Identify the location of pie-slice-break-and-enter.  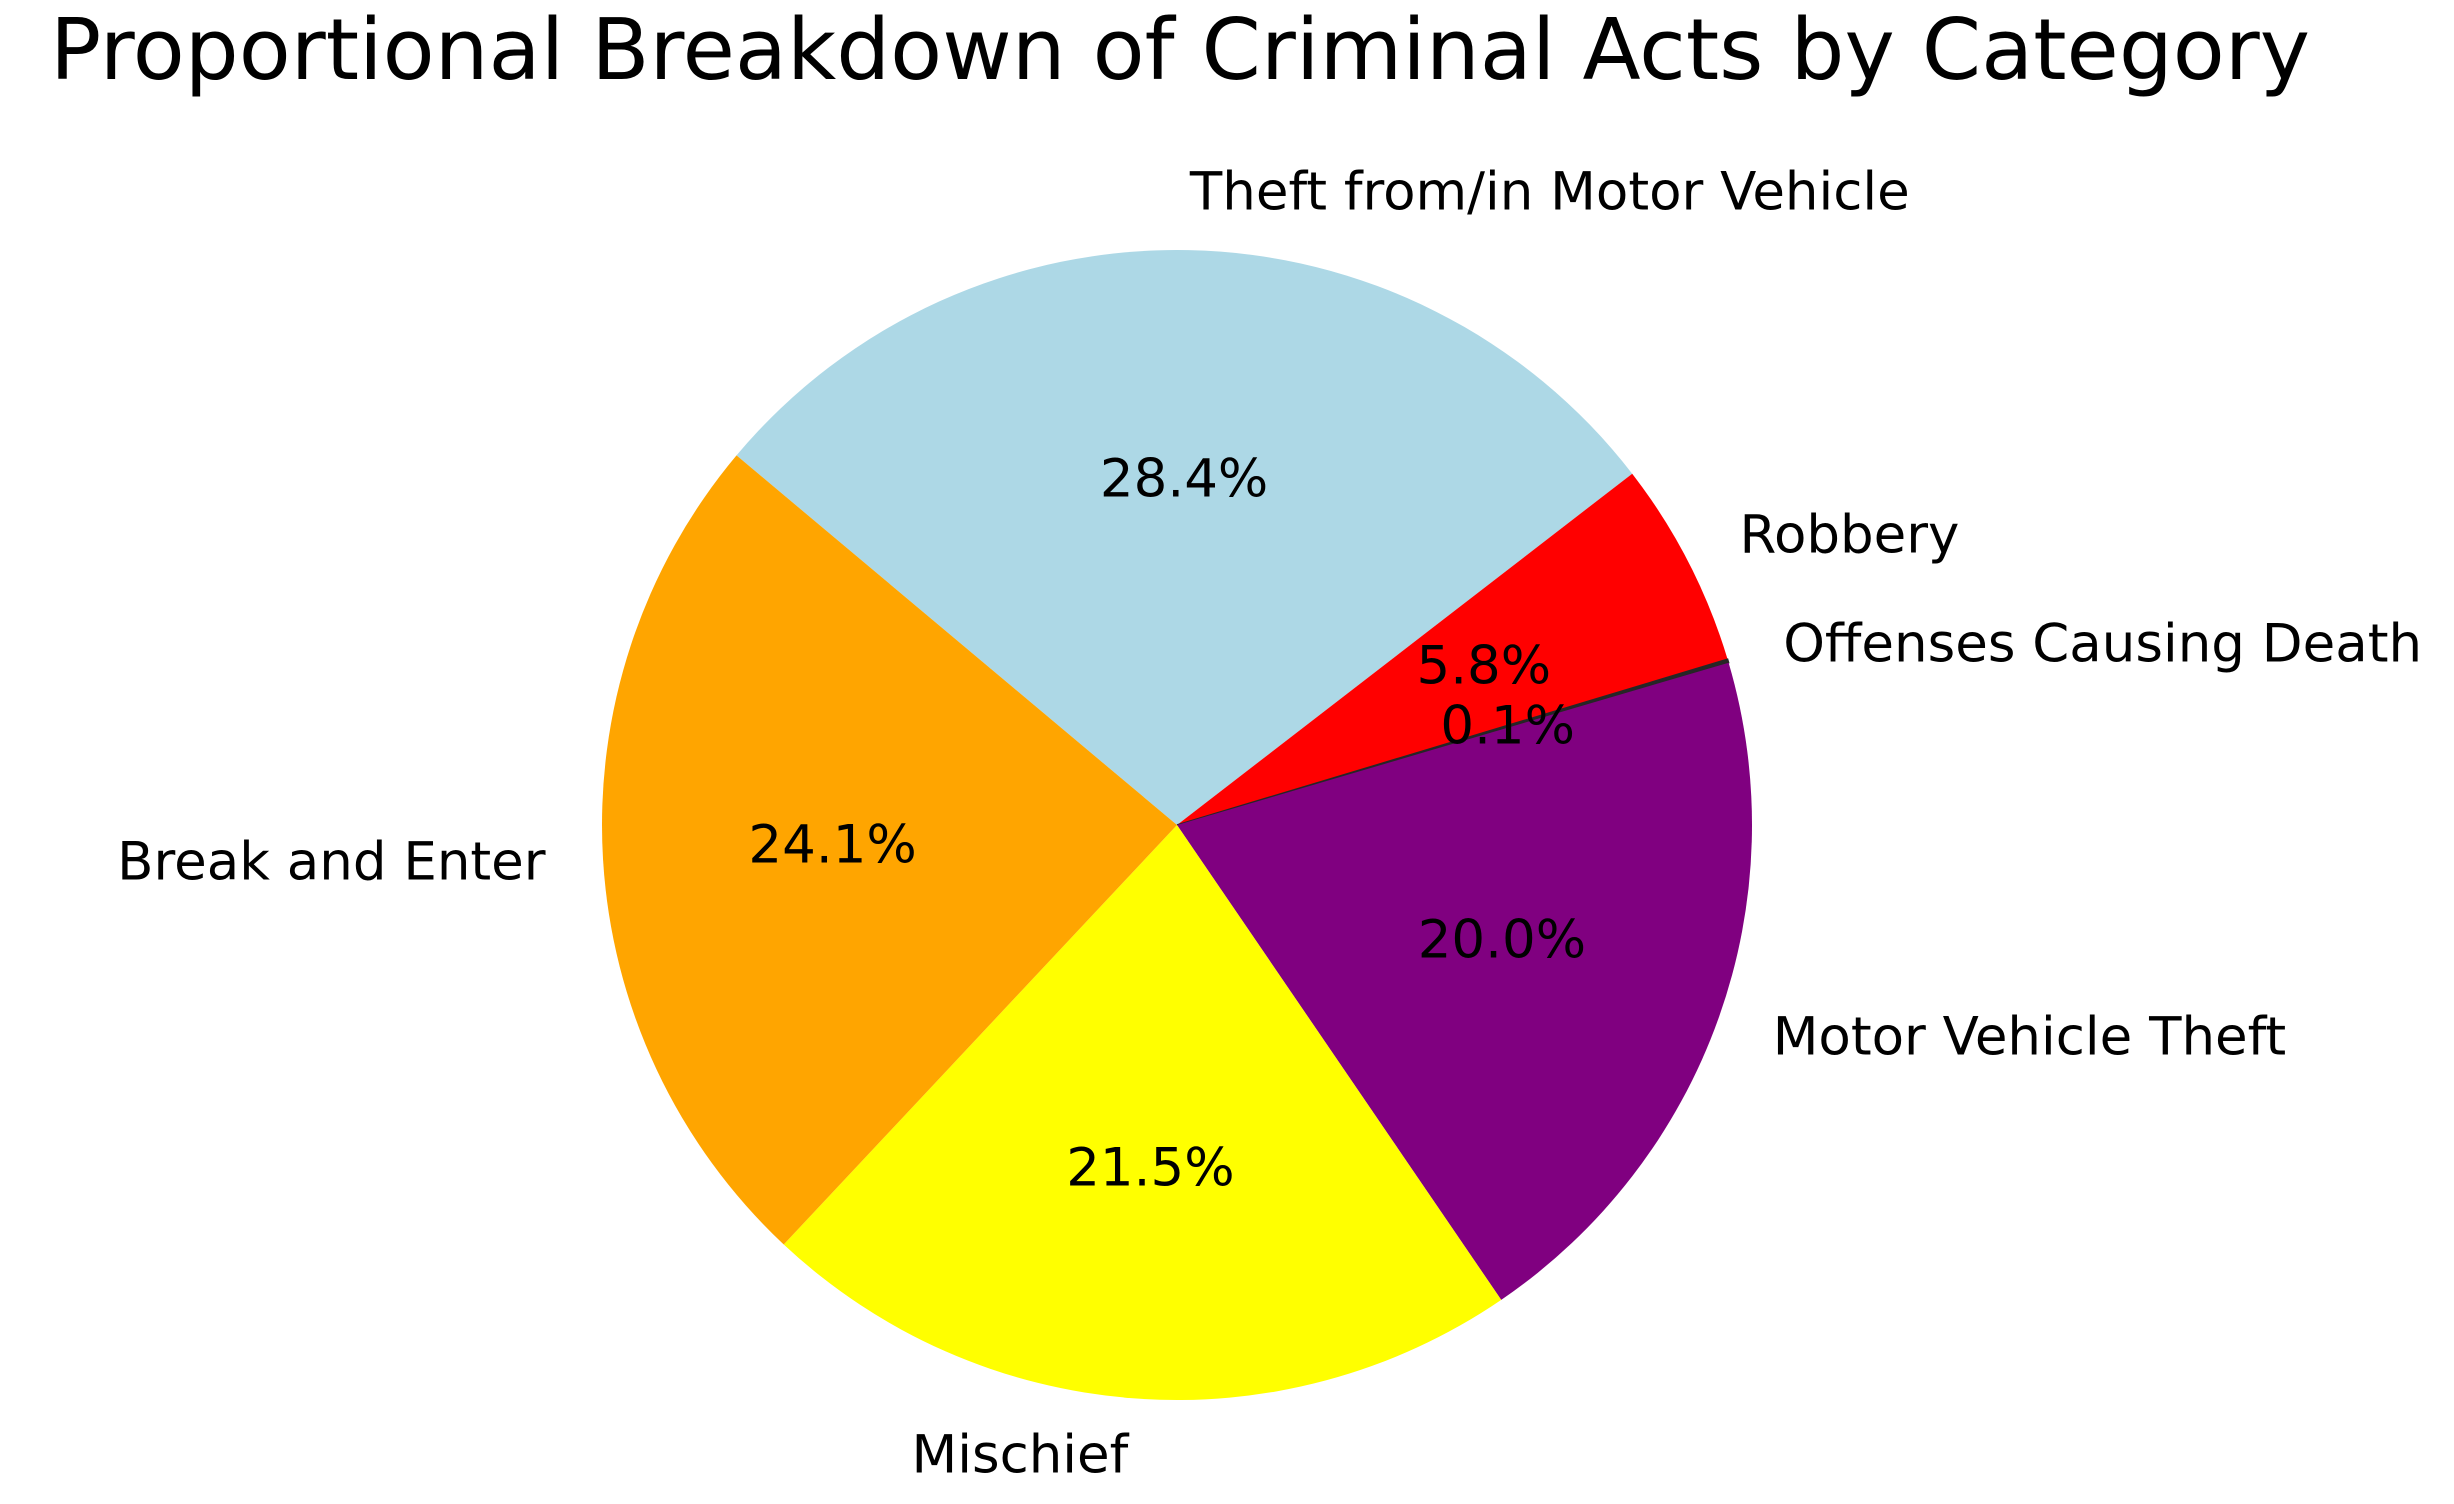
(889, 850).